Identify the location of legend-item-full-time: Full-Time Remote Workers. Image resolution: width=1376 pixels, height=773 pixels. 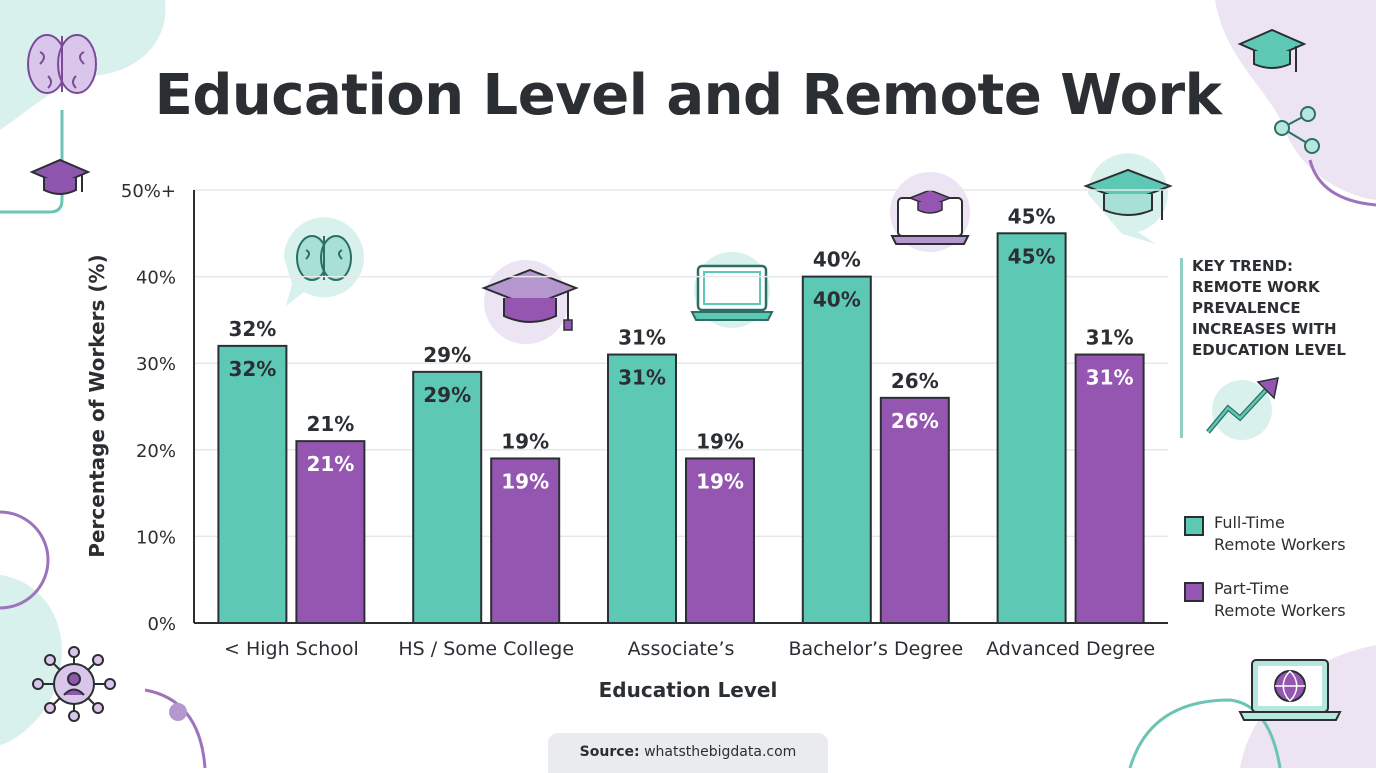
(1279, 538).